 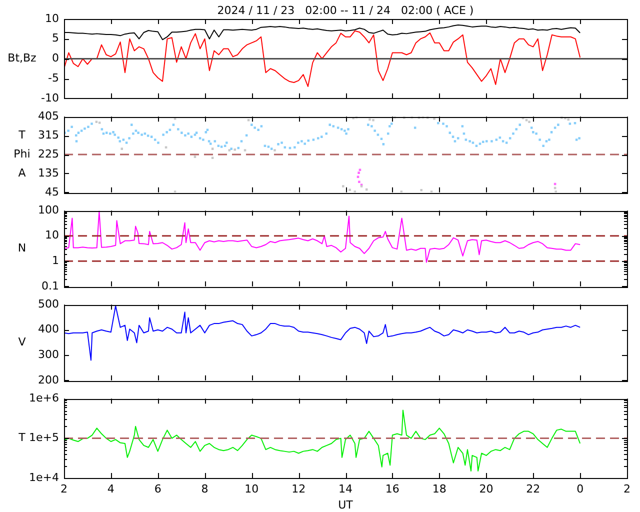 I want to click on x-tick-label: 6, so click(x=158, y=489).